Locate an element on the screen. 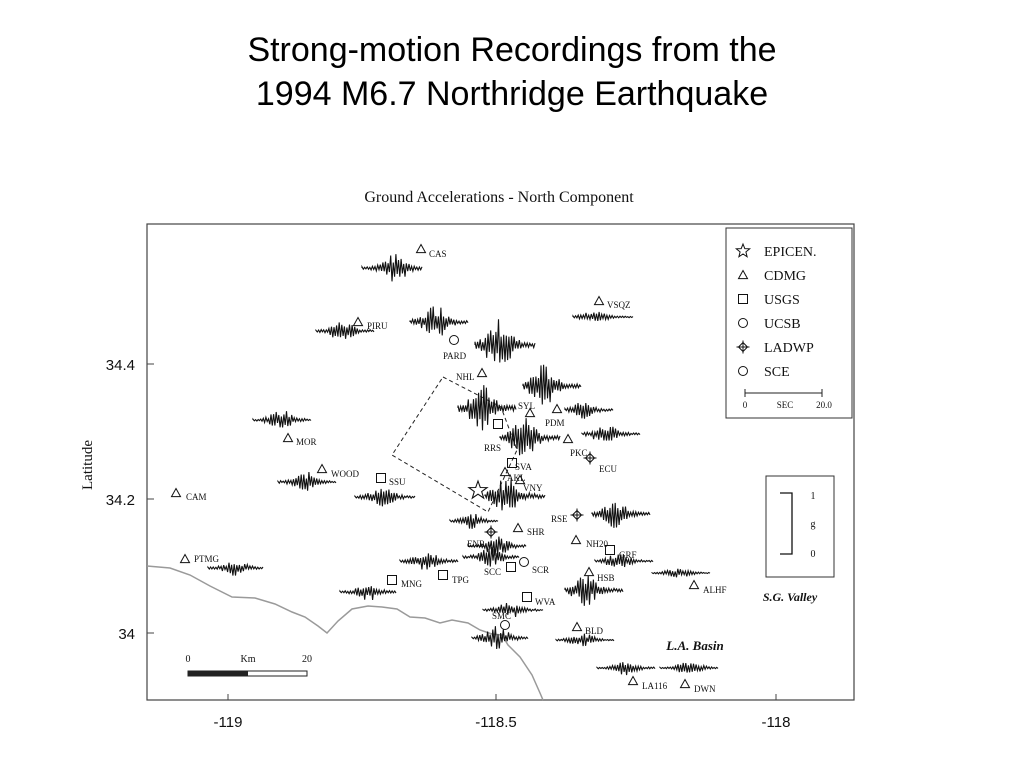 This screenshot has height=768, width=1024. station-wood: WOOD is located at coordinates (318, 477).